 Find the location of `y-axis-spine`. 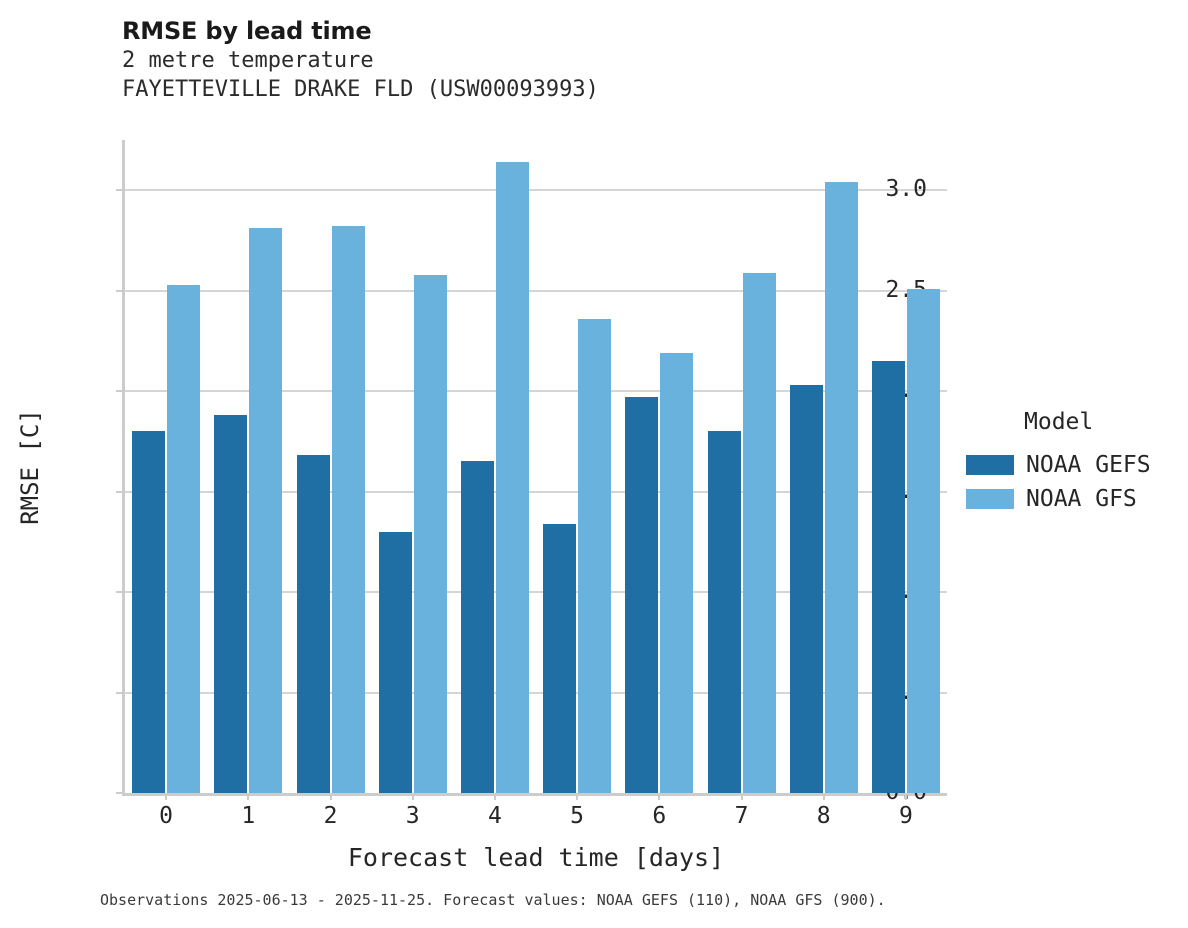

y-axis-spine is located at coordinates (123, 466).